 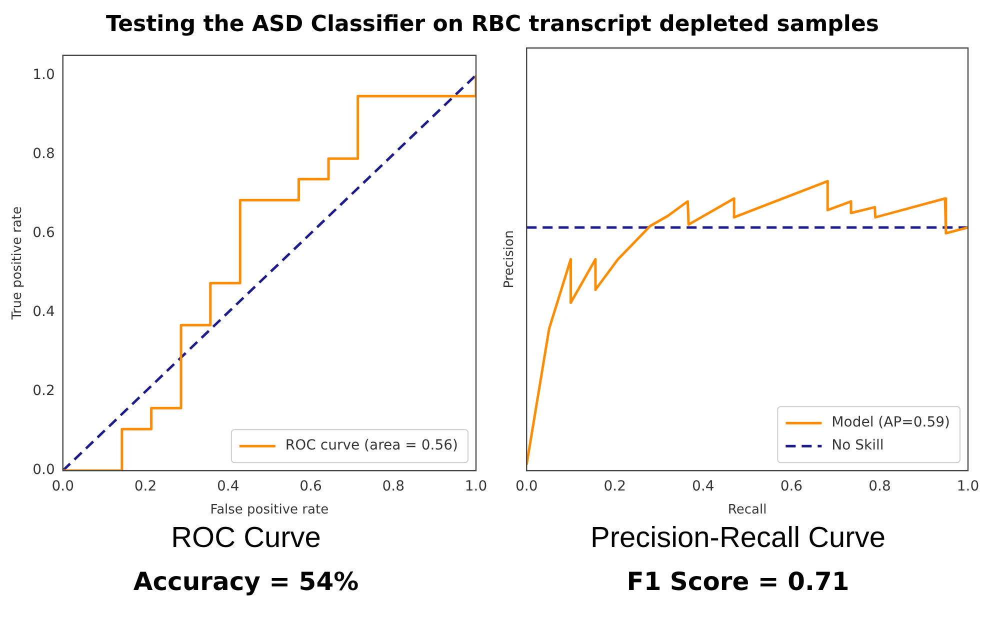 What do you see at coordinates (891, 422) in the screenshot?
I see `legend-label: Model (AP=0.59)` at bounding box center [891, 422].